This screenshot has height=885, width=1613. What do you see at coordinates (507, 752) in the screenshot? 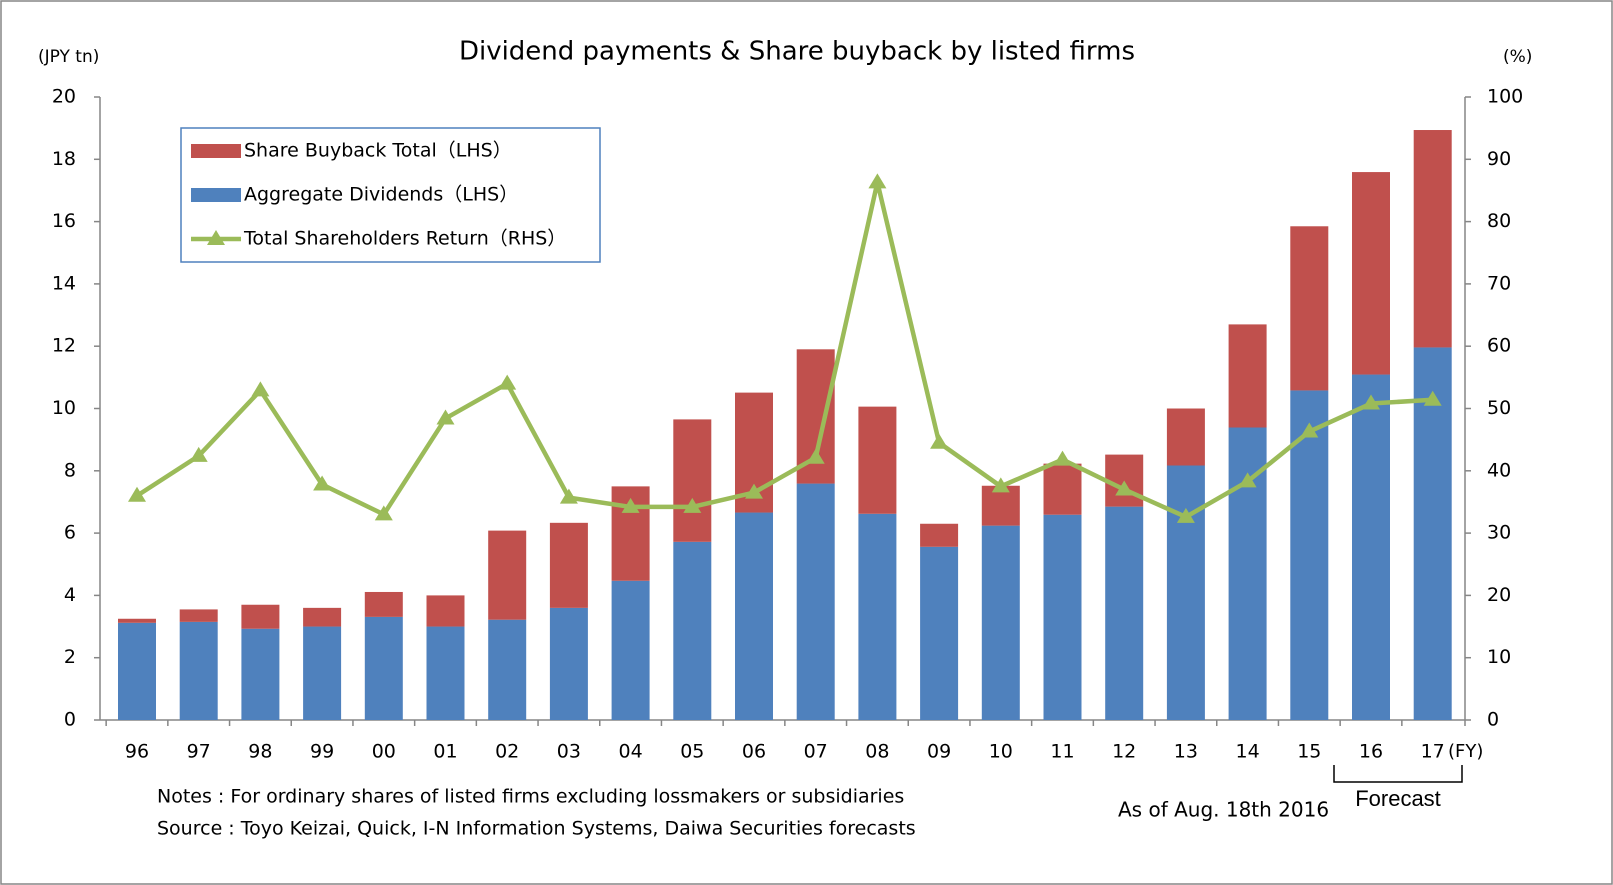
I see `x-tick-label: 02` at bounding box center [507, 752].